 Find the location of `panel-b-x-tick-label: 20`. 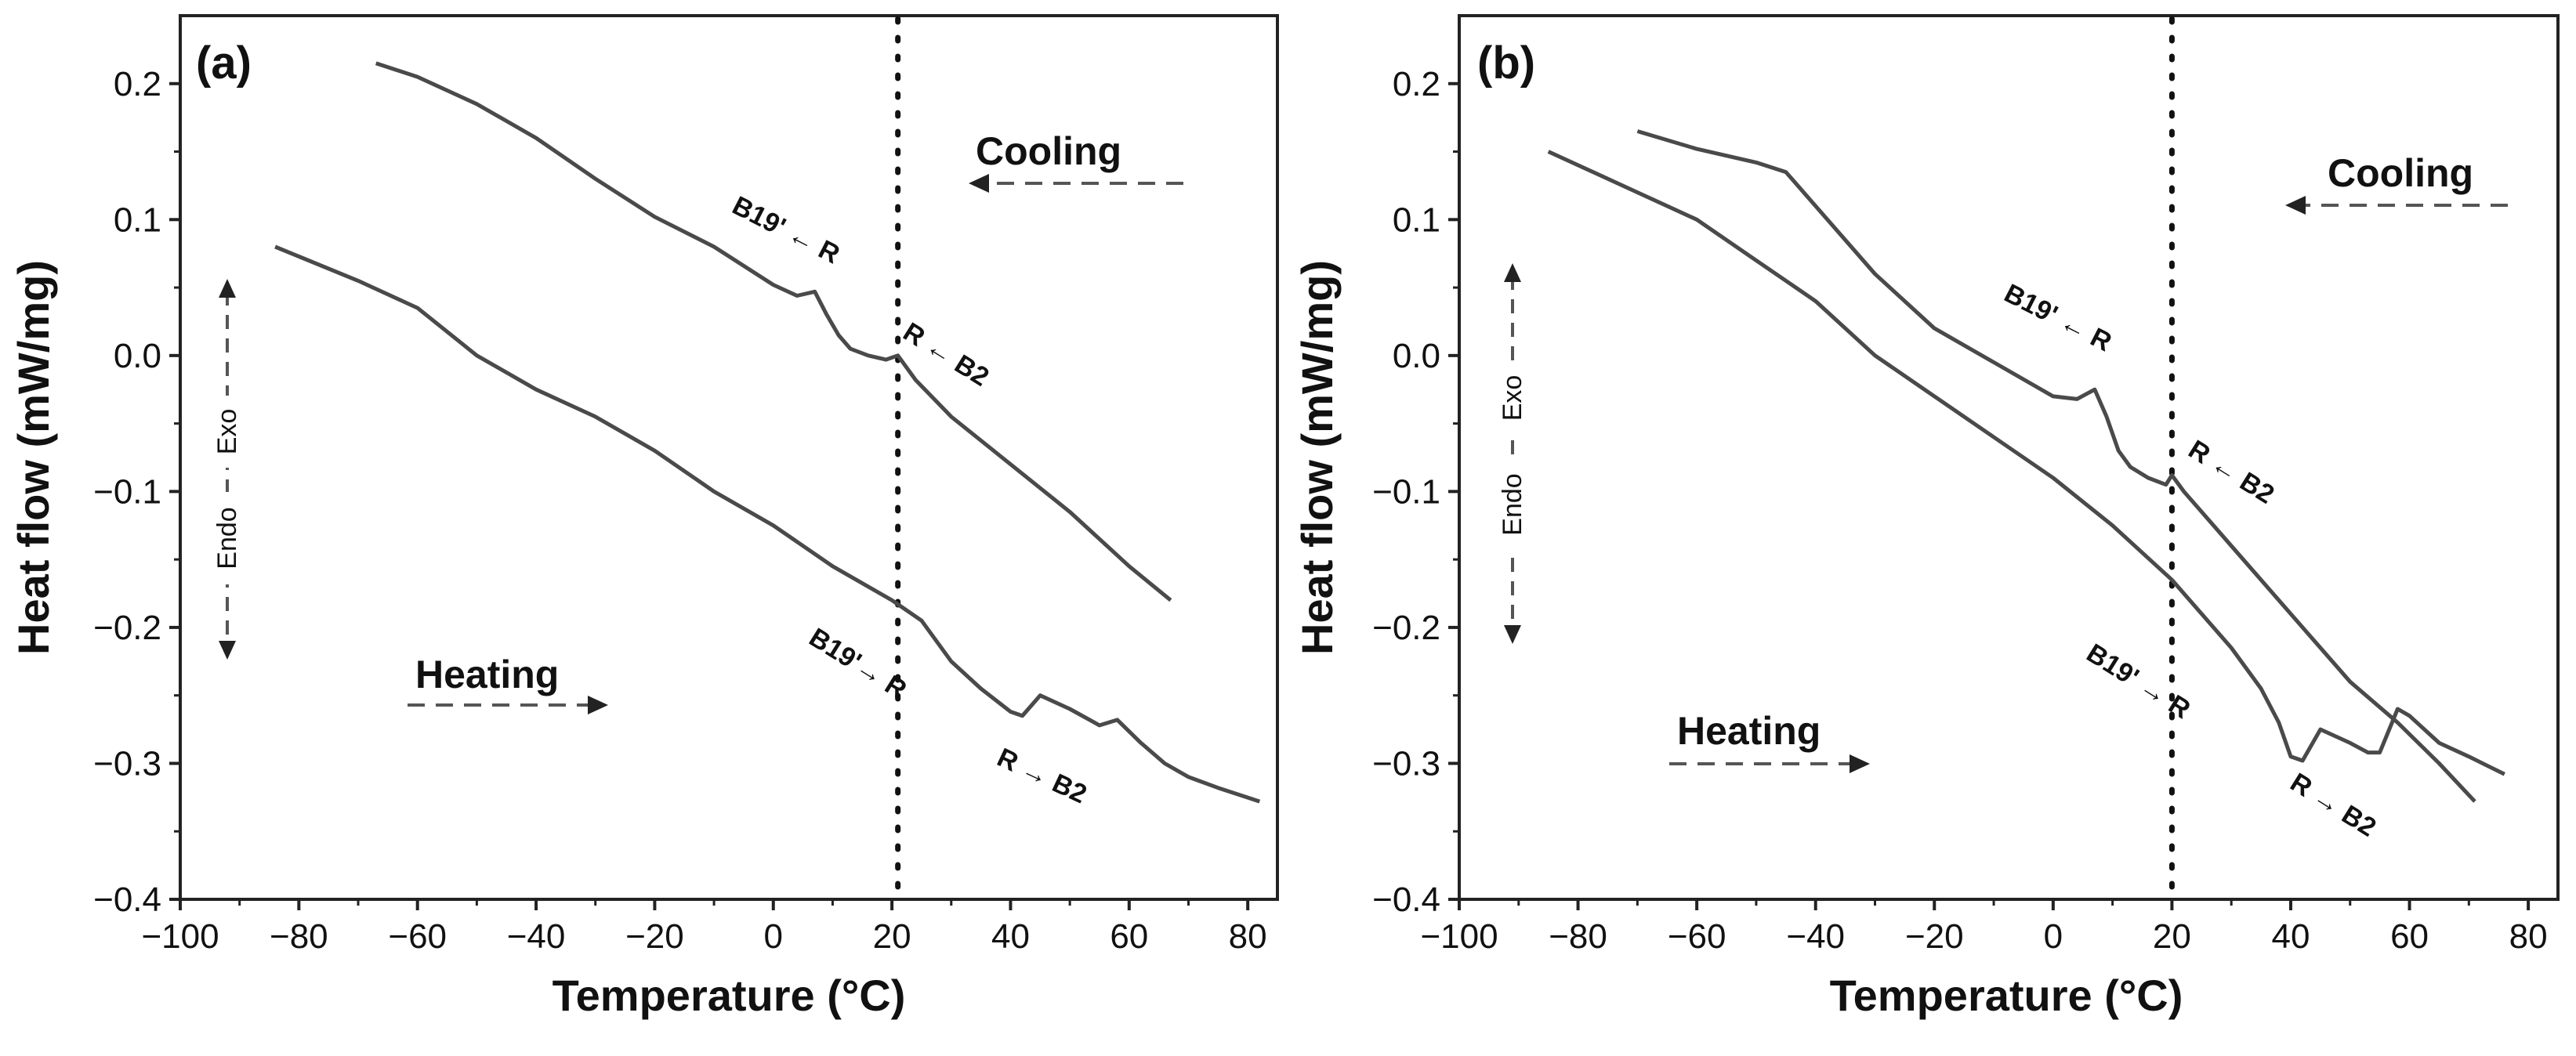

panel-b-x-tick-label: 20 is located at coordinates (2172, 936).